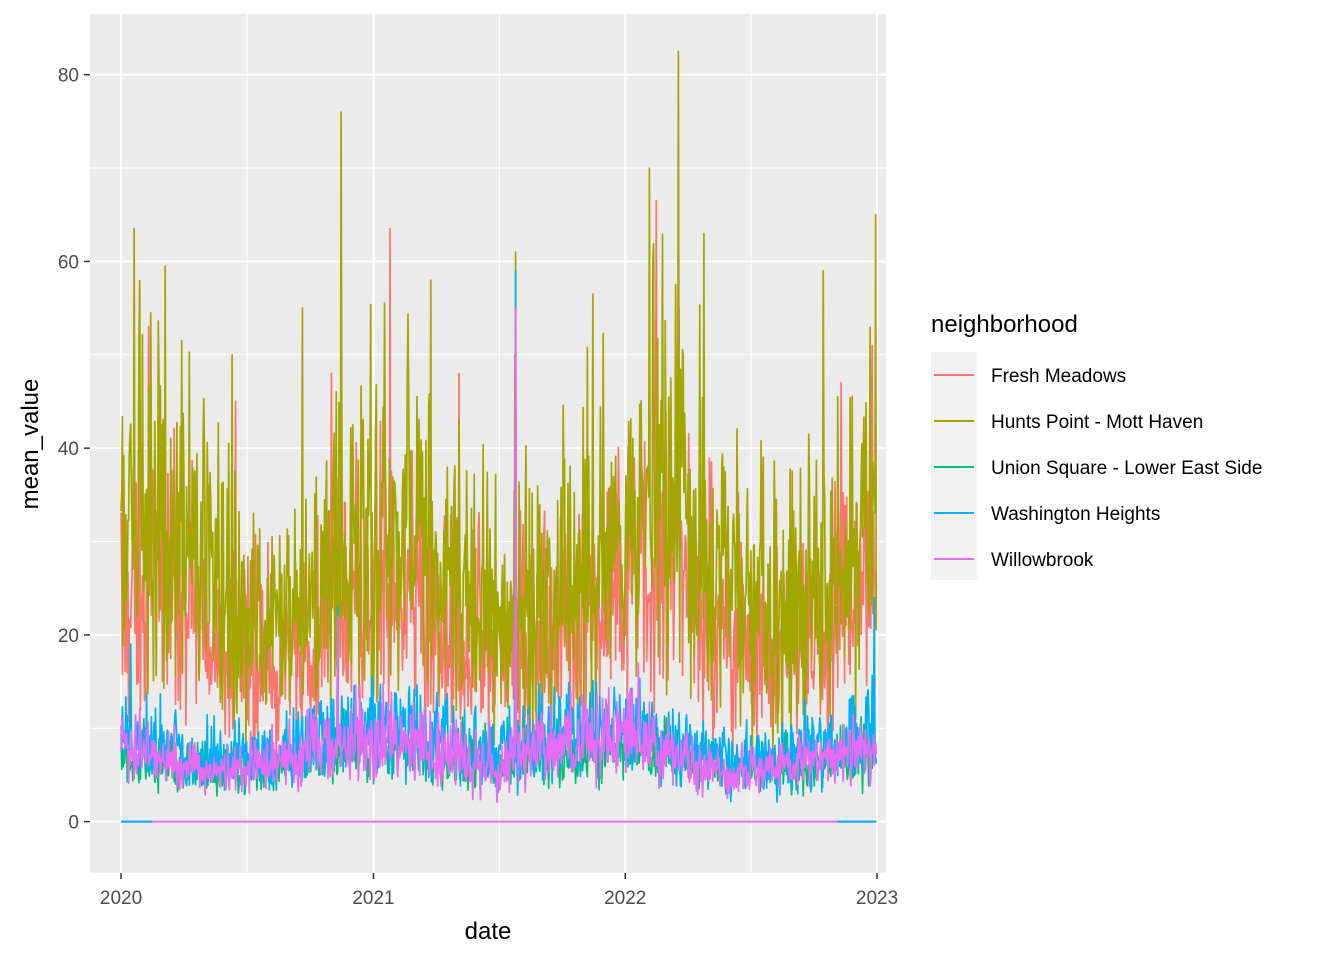  I want to click on x-tick-label: 2020, so click(121, 898).